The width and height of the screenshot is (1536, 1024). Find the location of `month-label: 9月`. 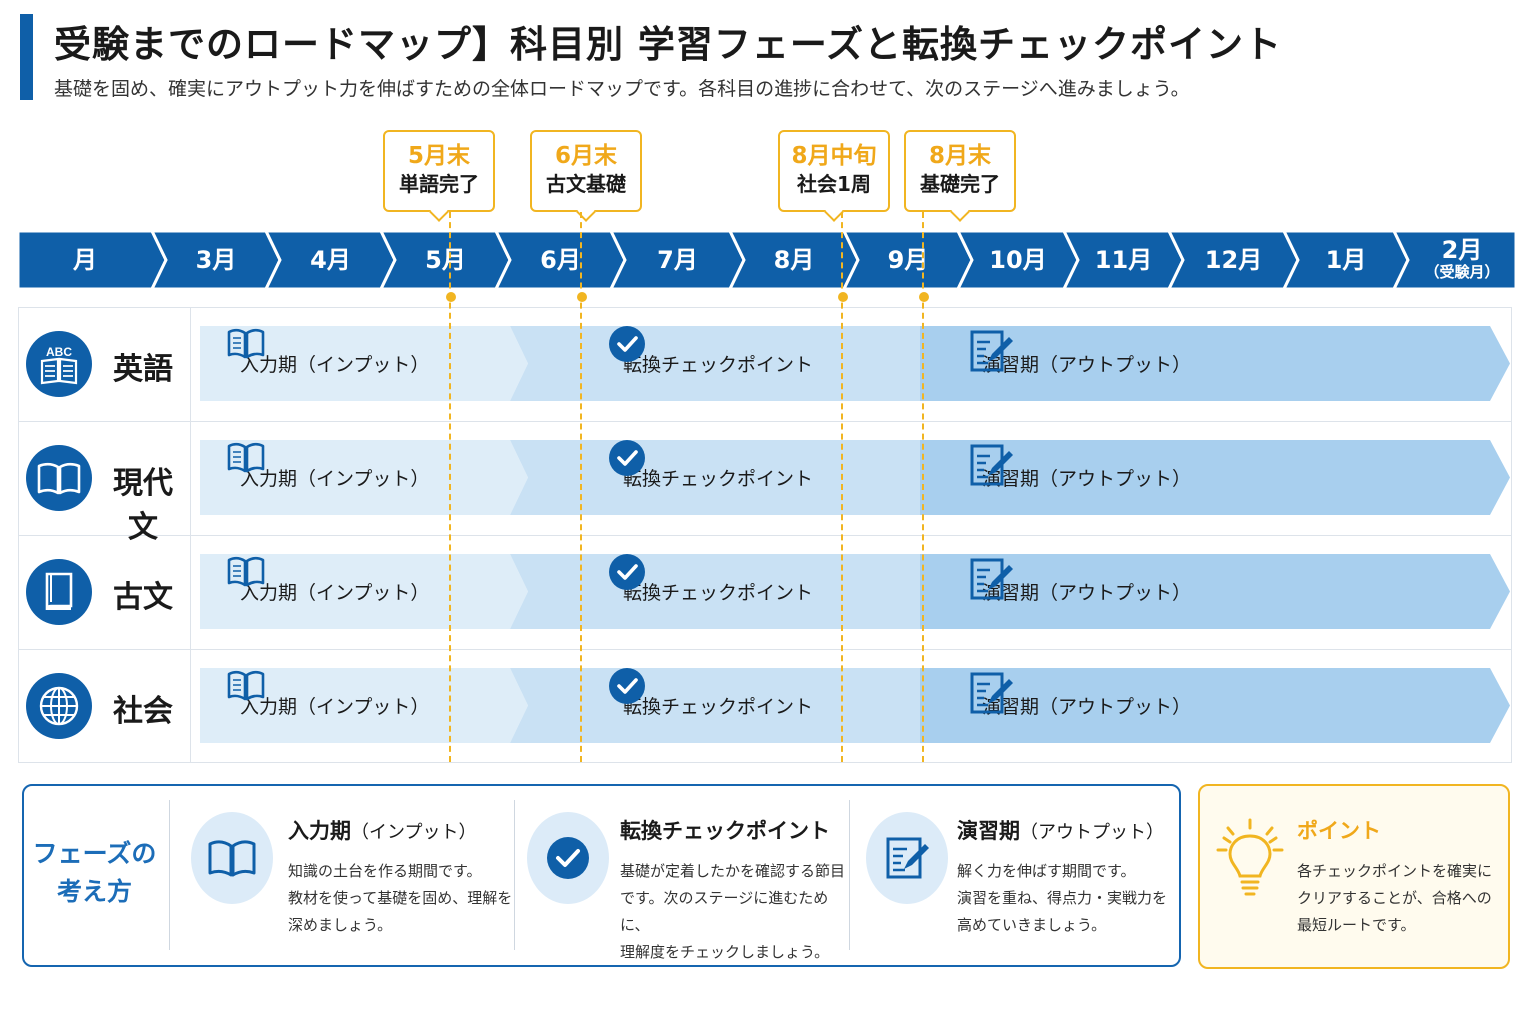

month-label: 9月 is located at coordinates (908, 260).